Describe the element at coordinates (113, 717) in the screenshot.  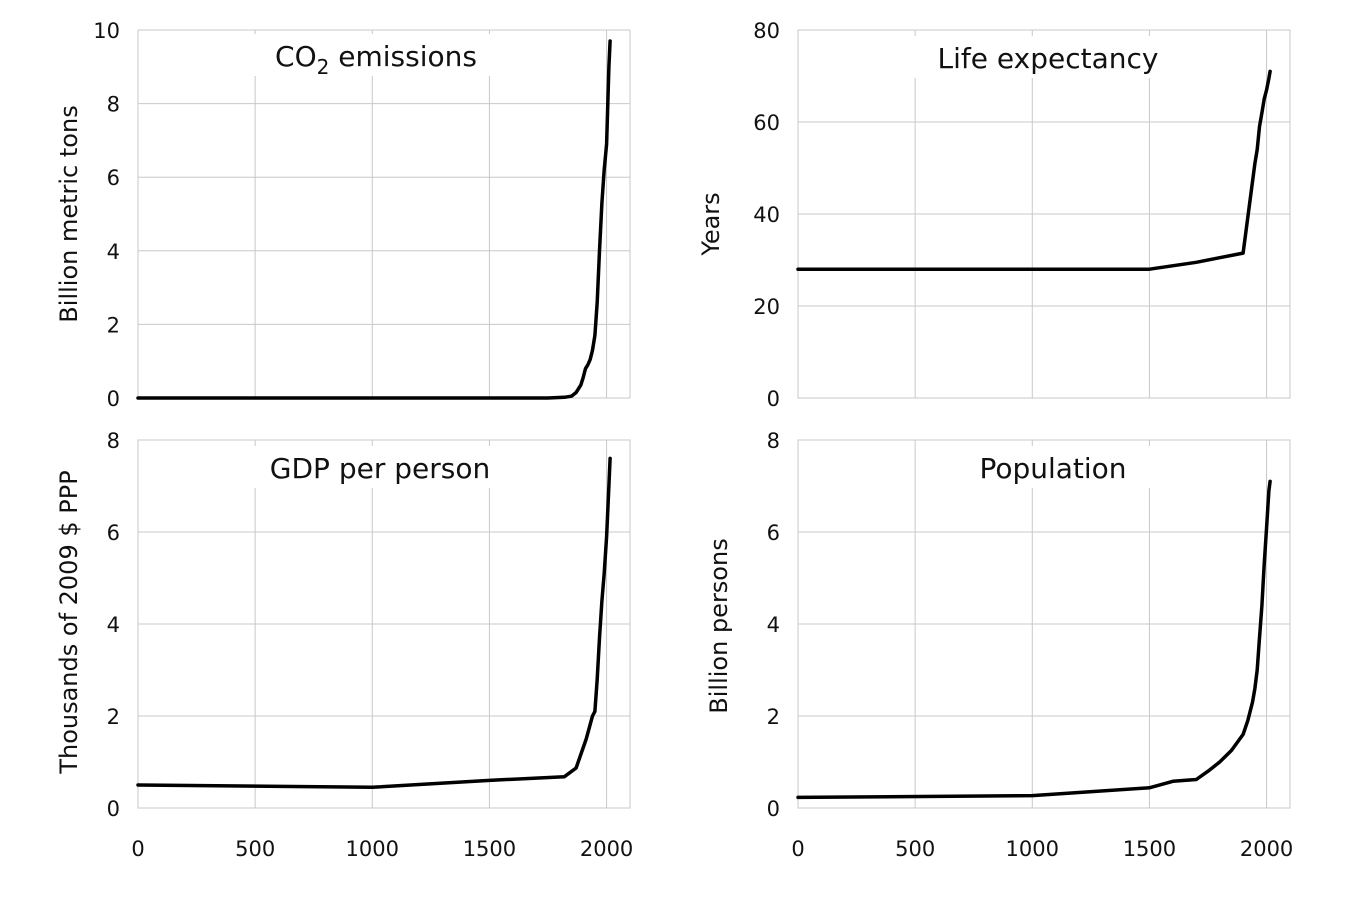
I see `gdp-y-tick-label: 2` at that location.